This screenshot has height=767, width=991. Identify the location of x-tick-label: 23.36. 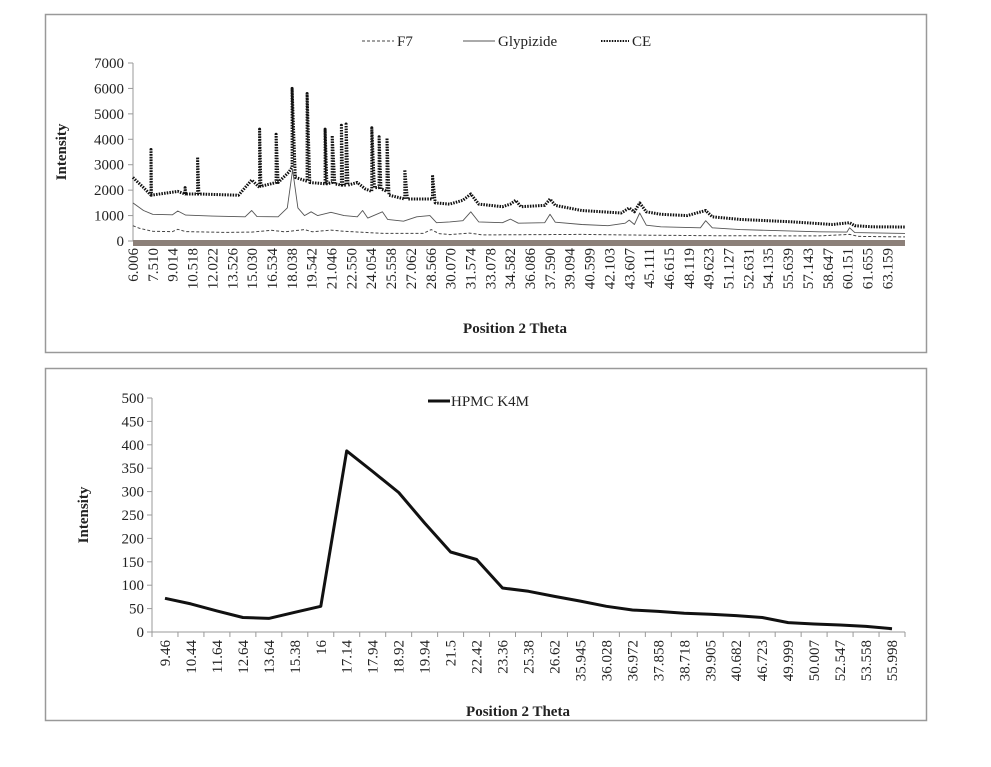
(504, 657).